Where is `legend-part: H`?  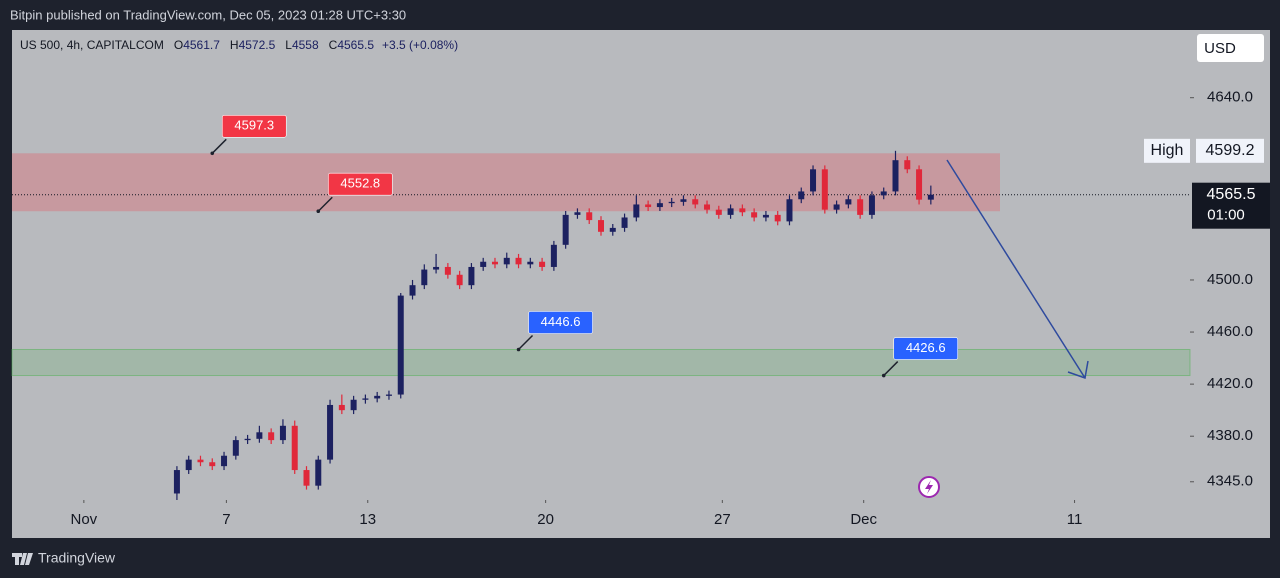
legend-part: H is located at coordinates (234, 45).